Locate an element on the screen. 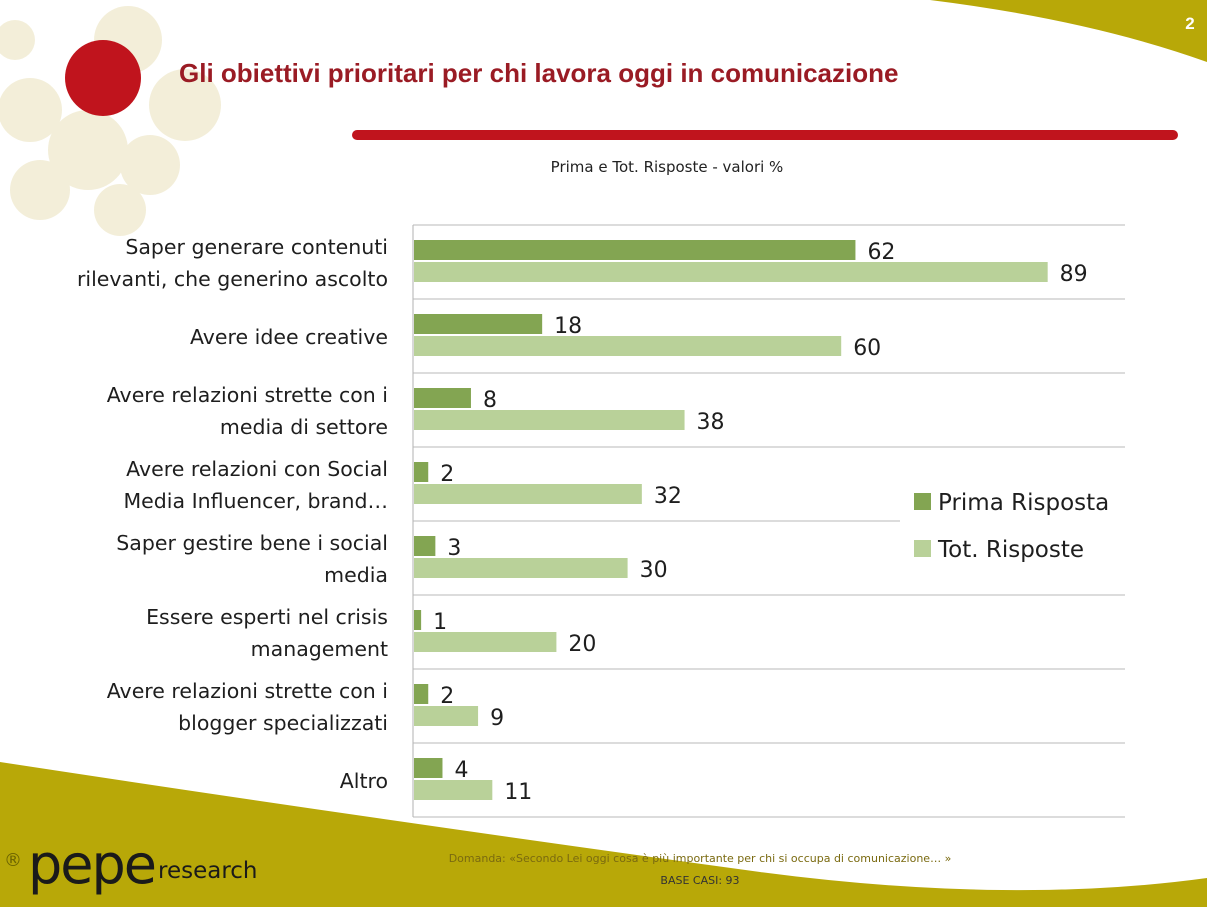 This screenshot has width=1207, height=907. category-label-line: Avere idee creative is located at coordinates (289, 337).